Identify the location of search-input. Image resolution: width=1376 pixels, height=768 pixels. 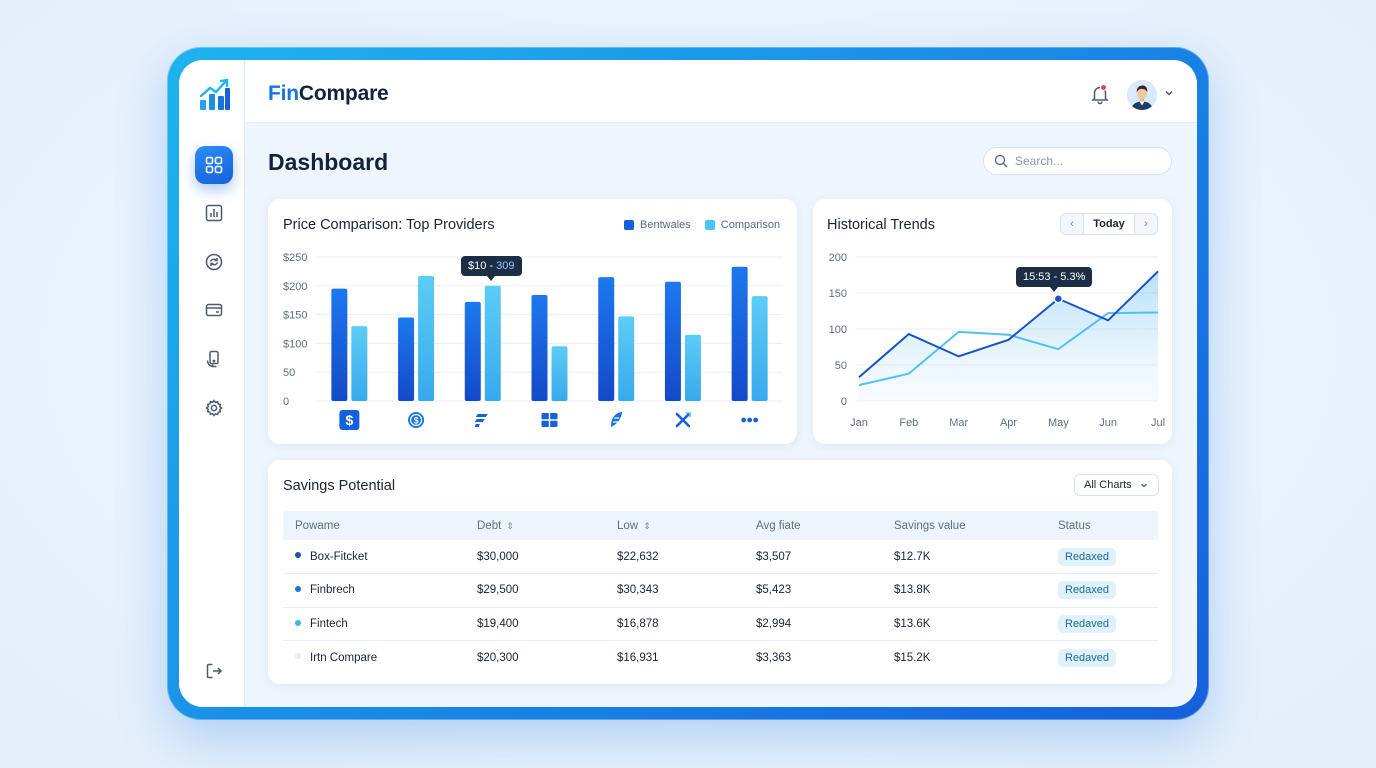
(1090, 161).